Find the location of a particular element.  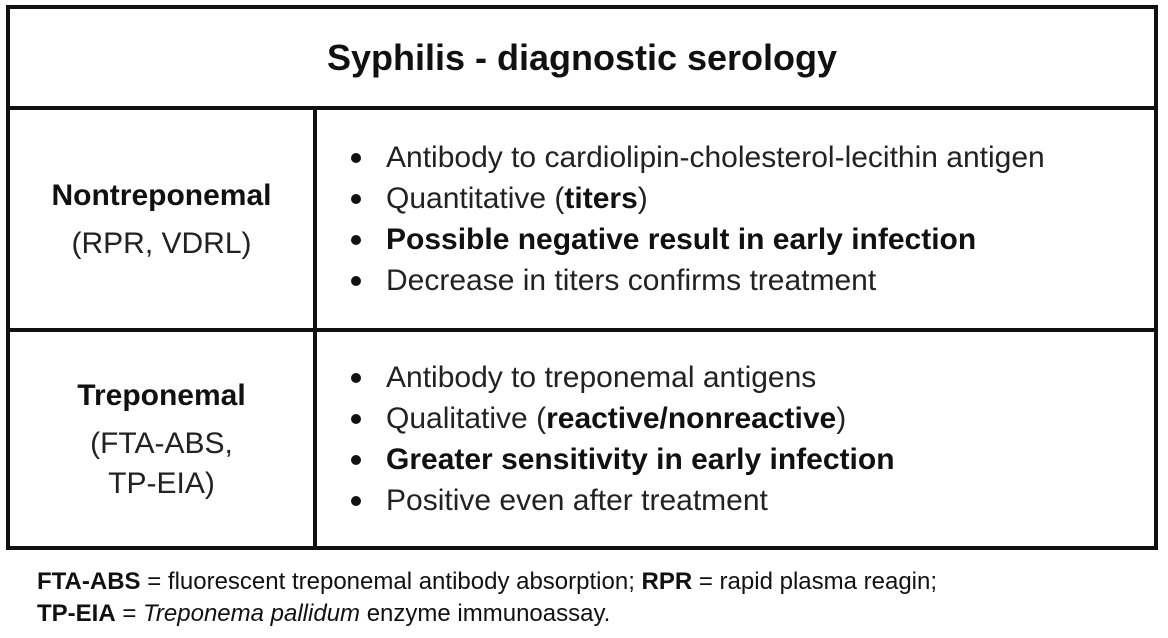

list-item: Decrease in titers confirms treatment is located at coordinates (752, 280).